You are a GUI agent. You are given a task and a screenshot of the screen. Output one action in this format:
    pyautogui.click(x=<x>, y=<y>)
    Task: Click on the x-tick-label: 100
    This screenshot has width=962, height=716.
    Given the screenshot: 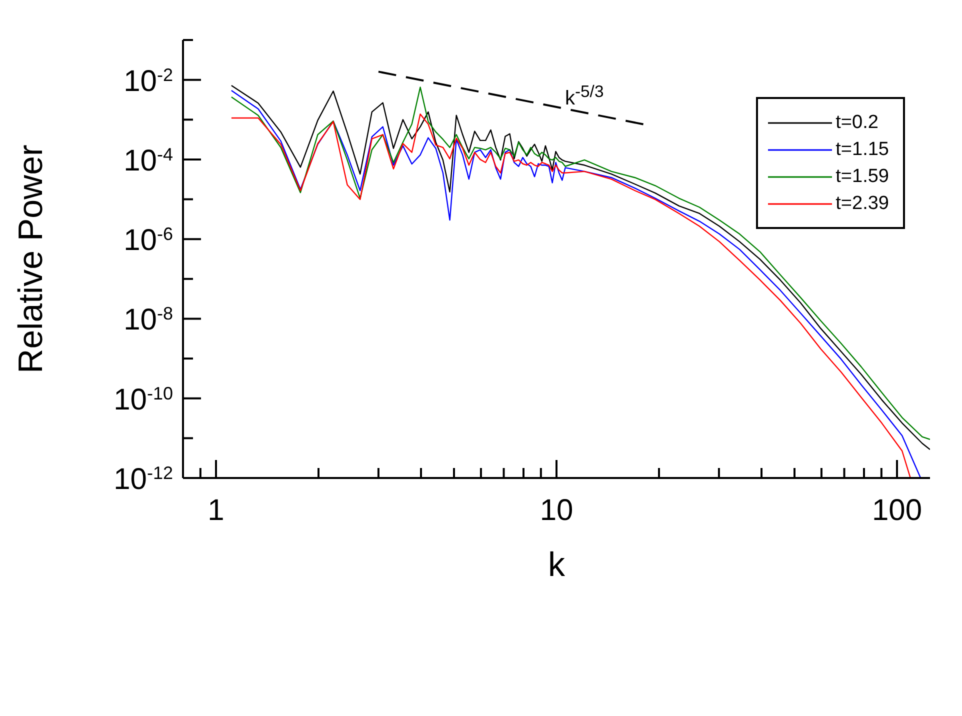 What is the action you would take?
    pyautogui.click(x=897, y=510)
    